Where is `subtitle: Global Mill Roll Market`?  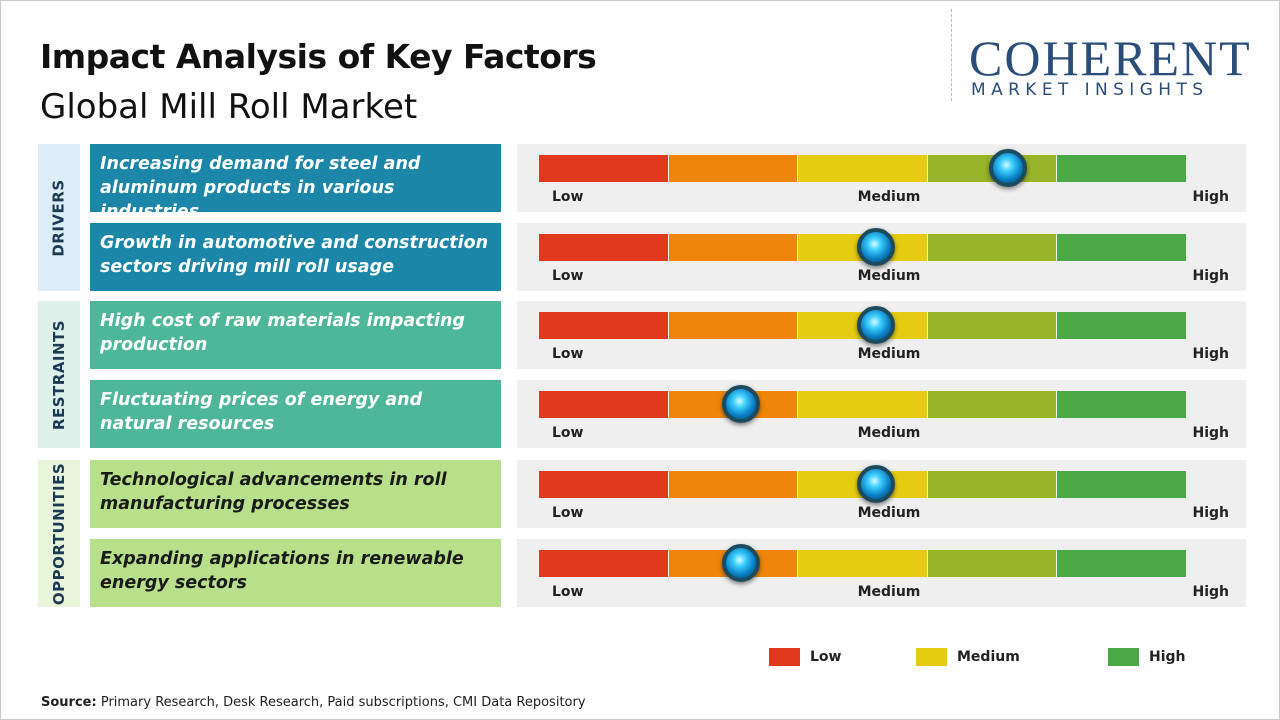 subtitle: Global Mill Roll Market is located at coordinates (229, 107).